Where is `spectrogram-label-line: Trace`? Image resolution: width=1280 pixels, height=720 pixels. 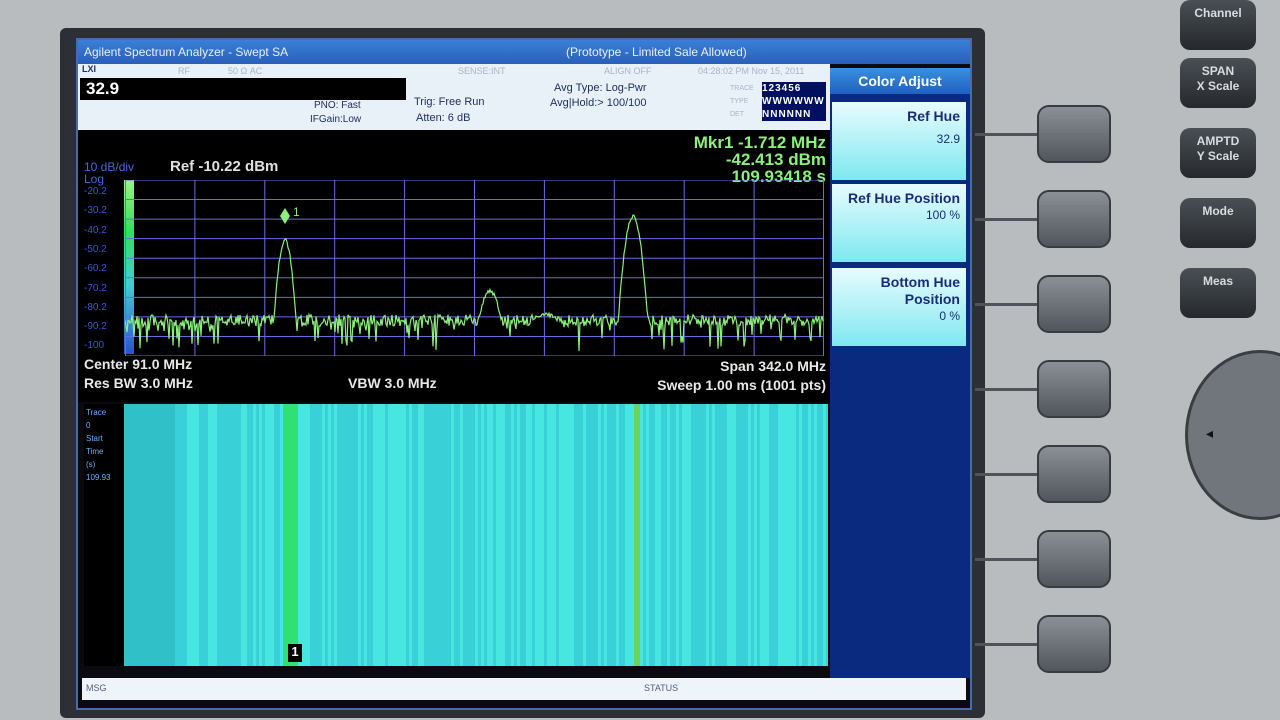
spectrogram-label-line: Trace is located at coordinates (96, 412).